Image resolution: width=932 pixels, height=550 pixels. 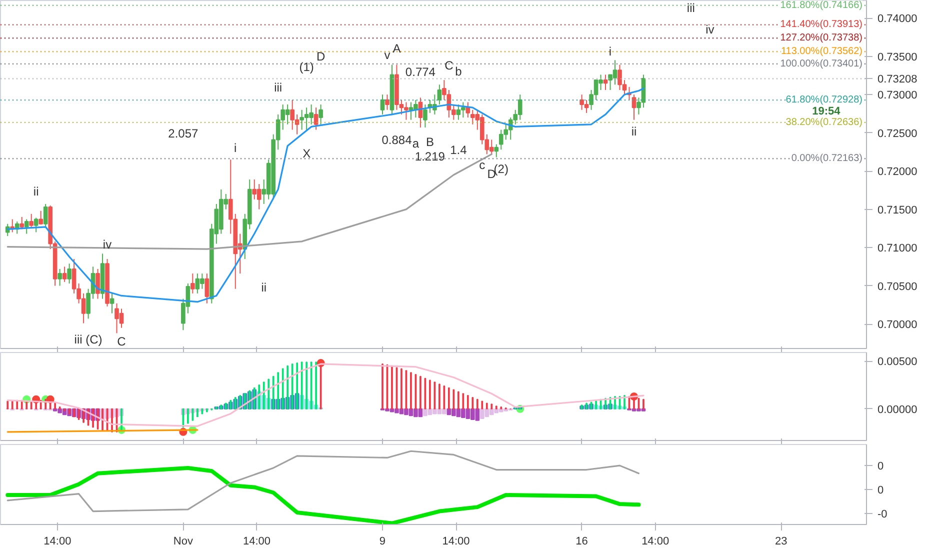 I want to click on y-tick-label: 0.70500, so click(x=898, y=286).